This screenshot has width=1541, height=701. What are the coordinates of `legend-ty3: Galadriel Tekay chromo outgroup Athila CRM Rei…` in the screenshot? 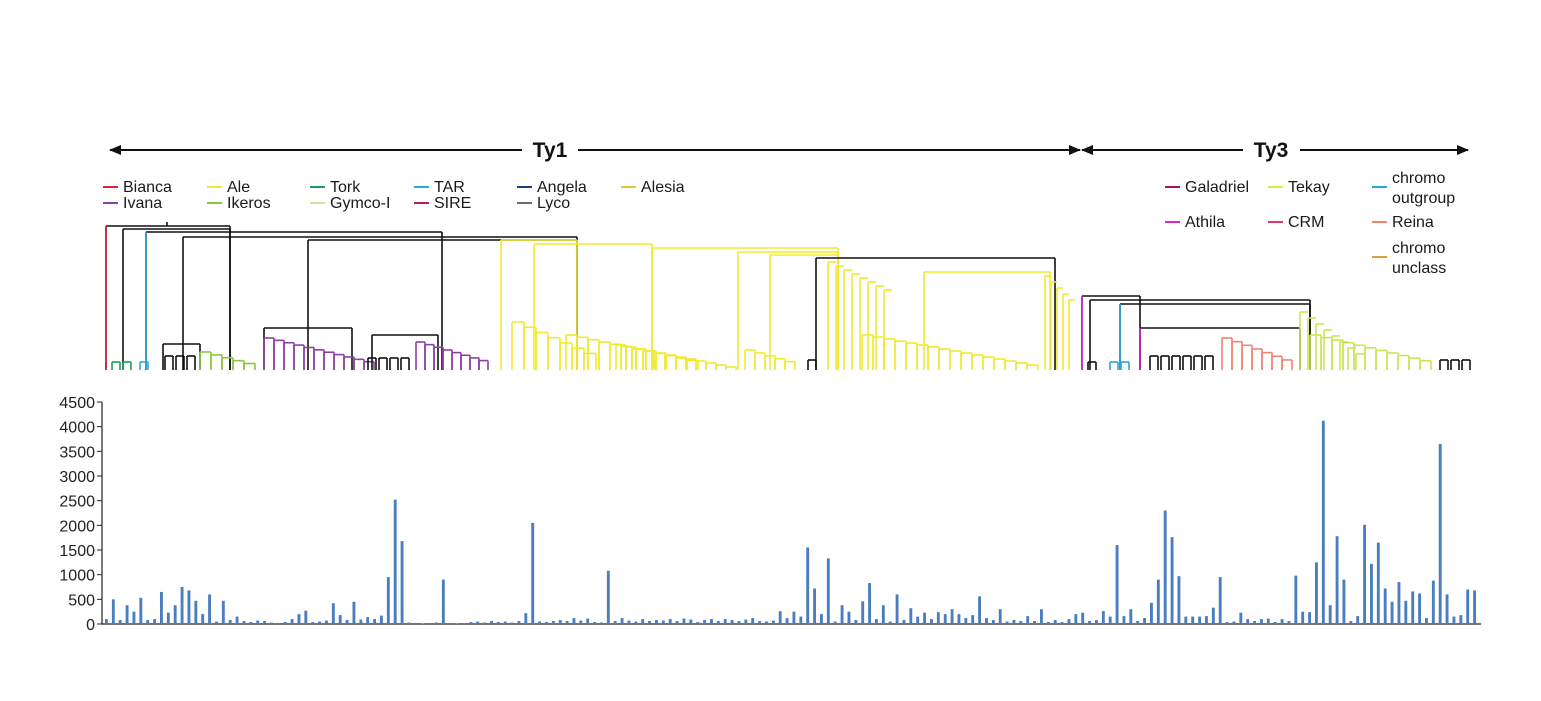 It's located at (1310, 223).